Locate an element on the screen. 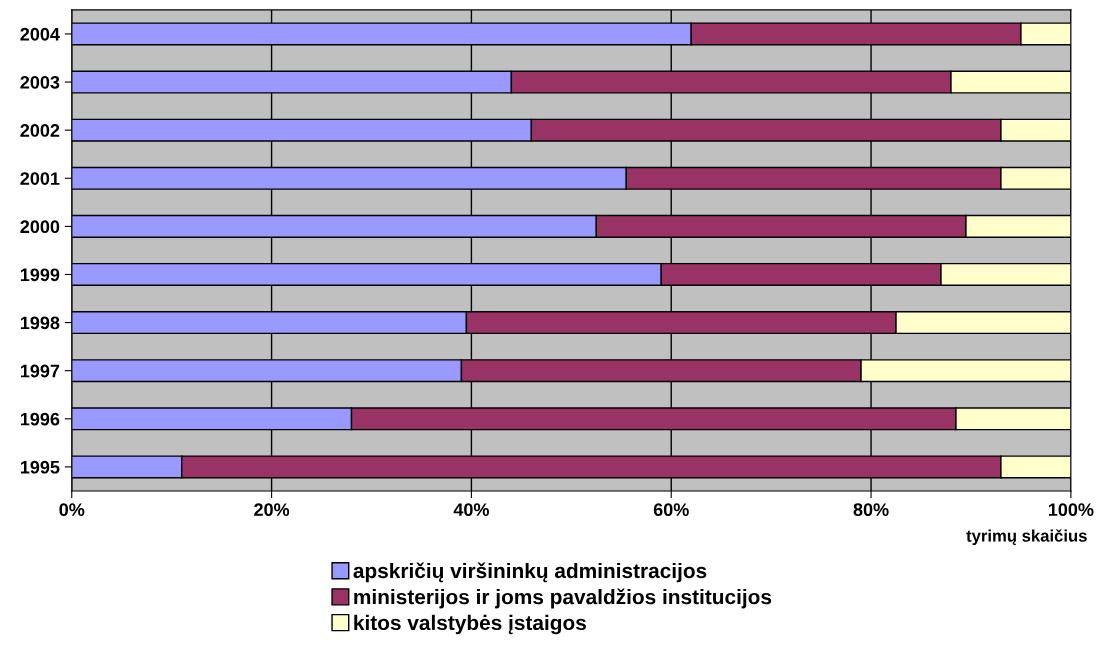 This screenshot has width=1104, height=659. x-tick-label: 0% is located at coordinates (72, 510).